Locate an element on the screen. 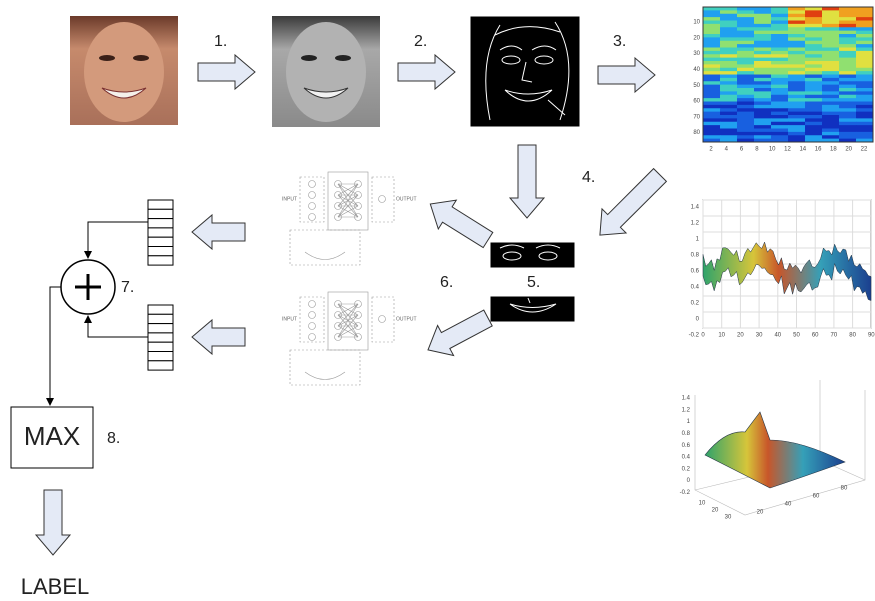  tick-label: 30 is located at coordinates (696, 54).